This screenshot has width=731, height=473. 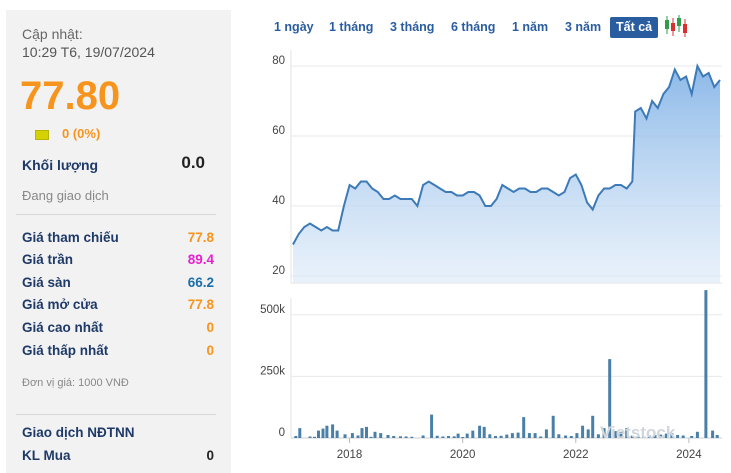 I want to click on volume-value: 0.0, so click(x=193, y=162).